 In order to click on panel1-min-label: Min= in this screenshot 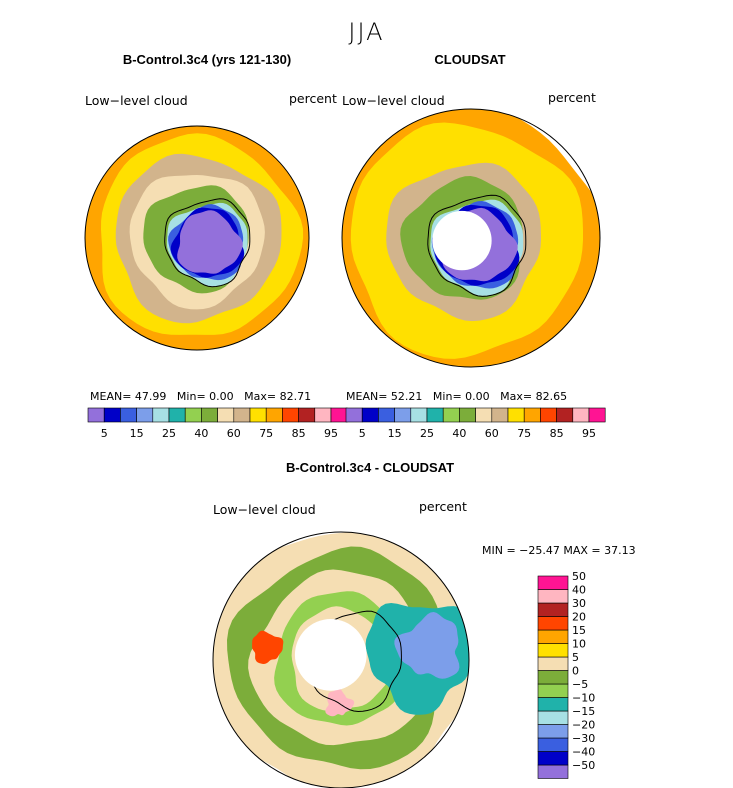, I will do `click(191, 396)`.